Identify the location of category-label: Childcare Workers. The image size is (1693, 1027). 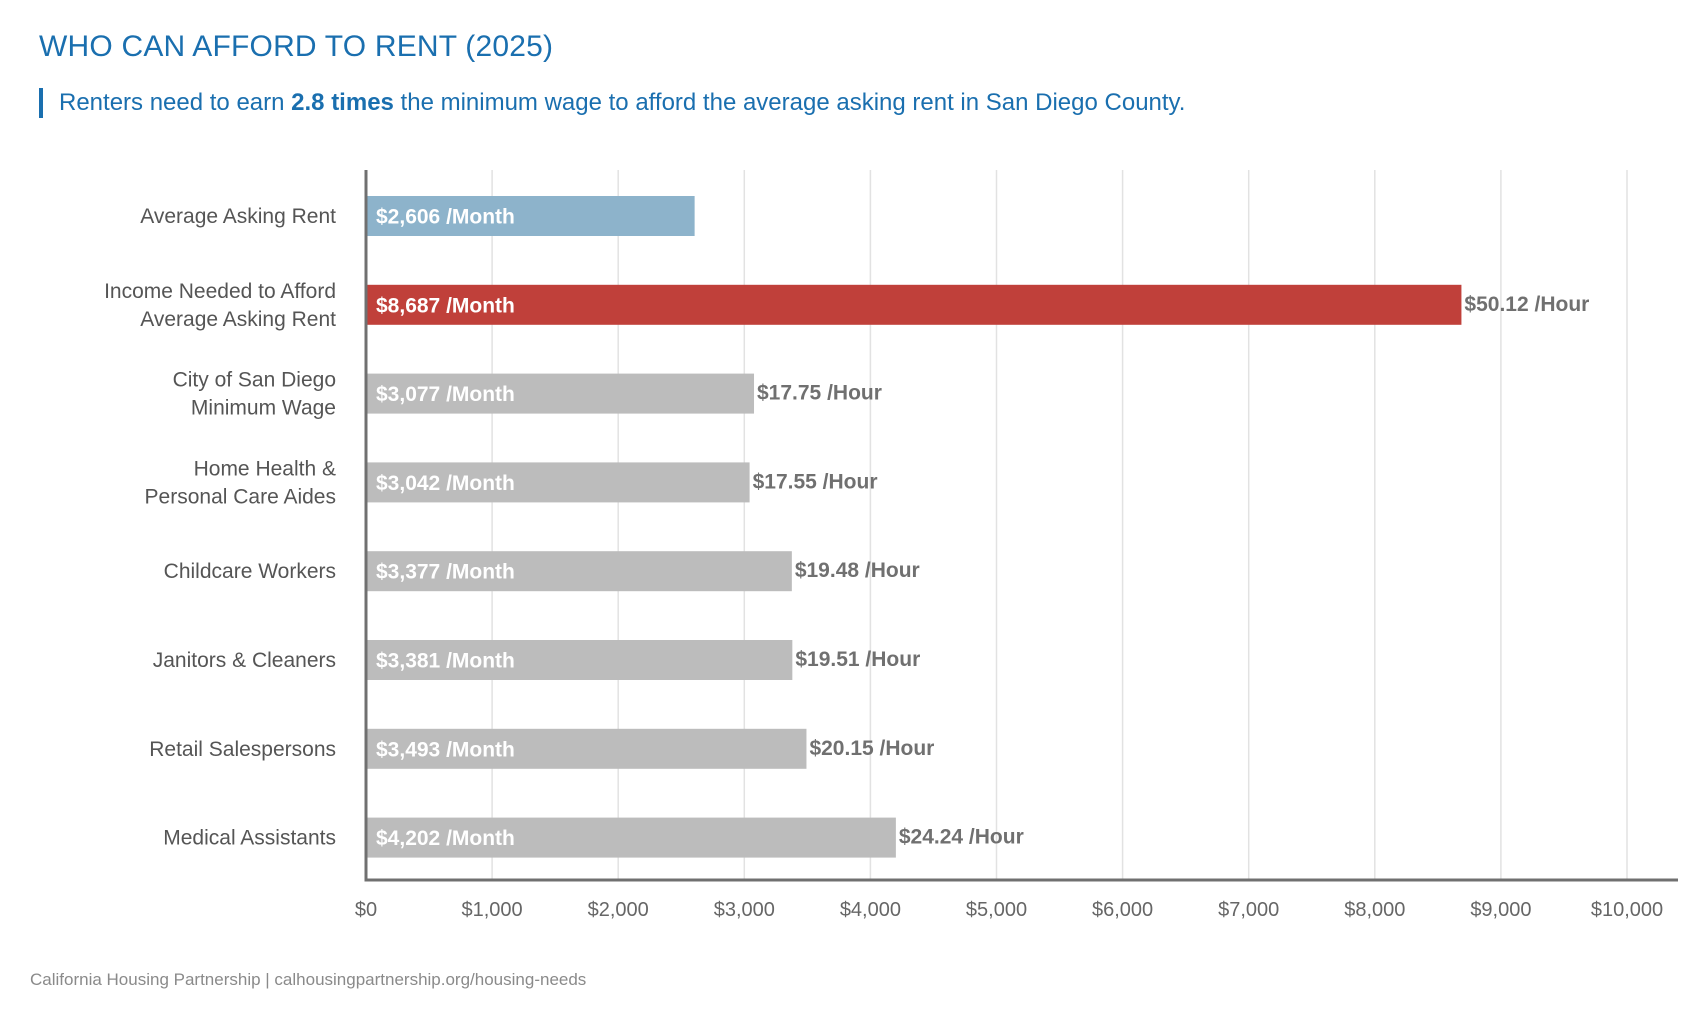
(250, 571).